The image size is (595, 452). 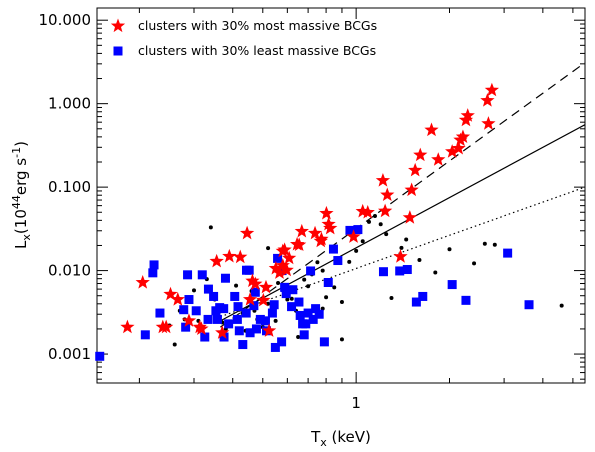 I want to click on legend-label-most-massive: clusters with 30% most massive BCGs, so click(x=257, y=25).